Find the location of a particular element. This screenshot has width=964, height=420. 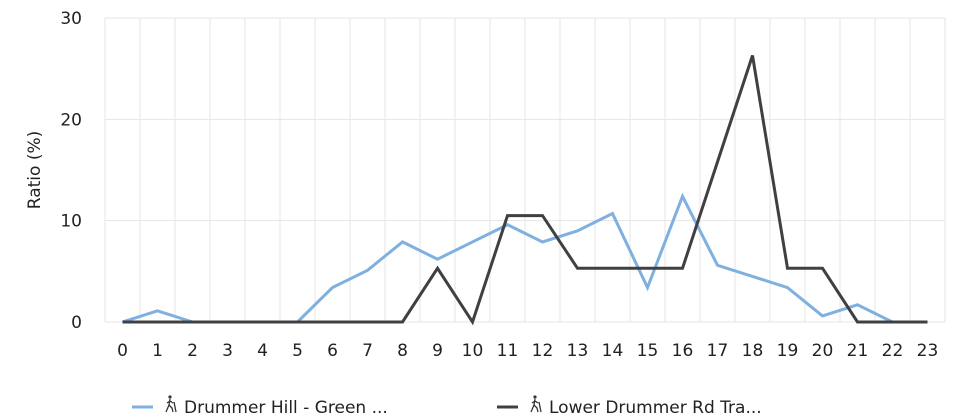

y-axis-ticks: 0 10 20 30 is located at coordinates (71, 171).